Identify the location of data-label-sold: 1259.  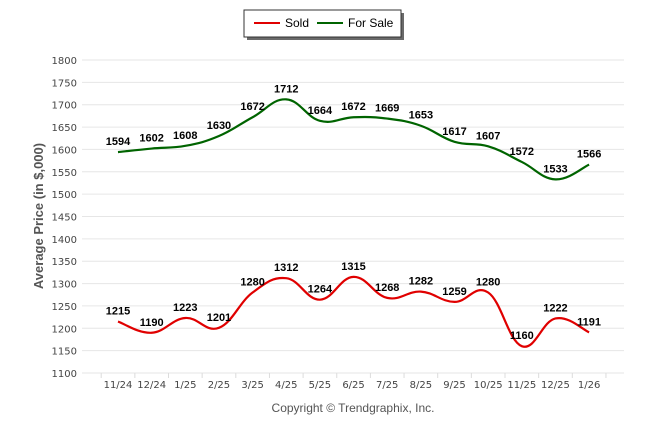
(454, 292).